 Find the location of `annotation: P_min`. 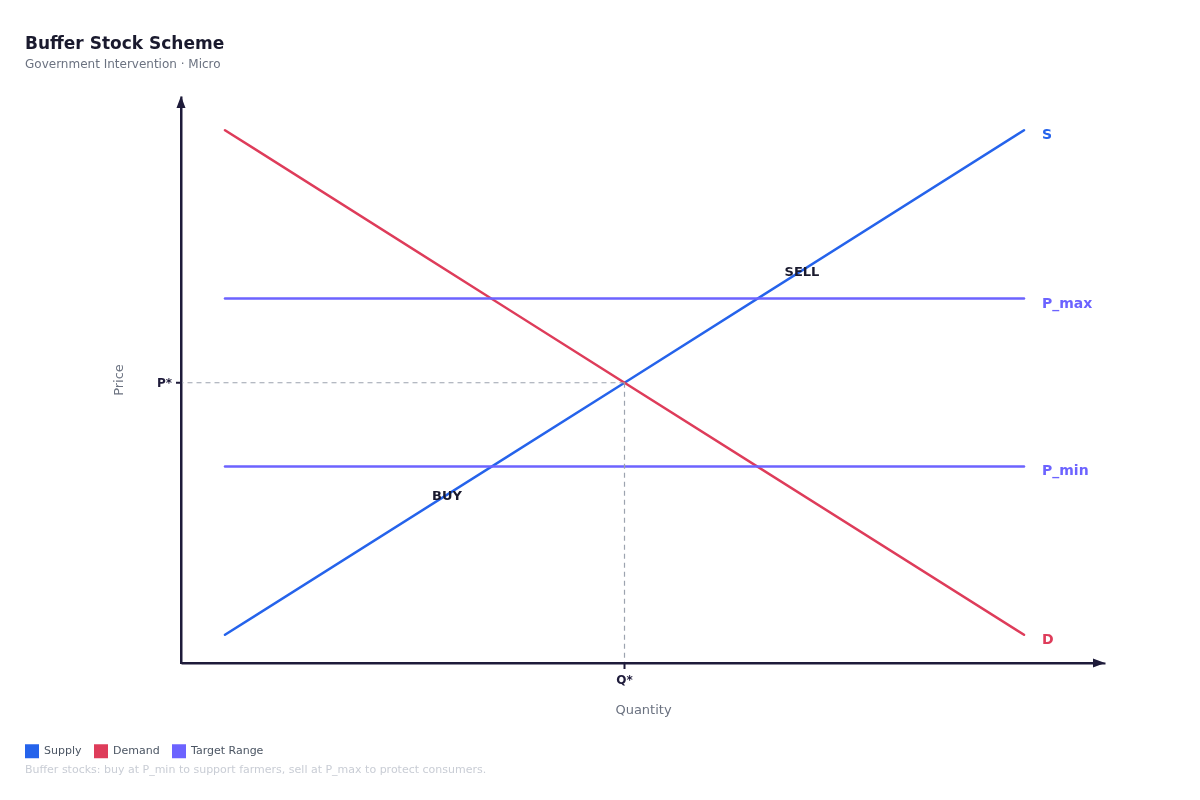

annotation: P_min is located at coordinates (1065, 471).